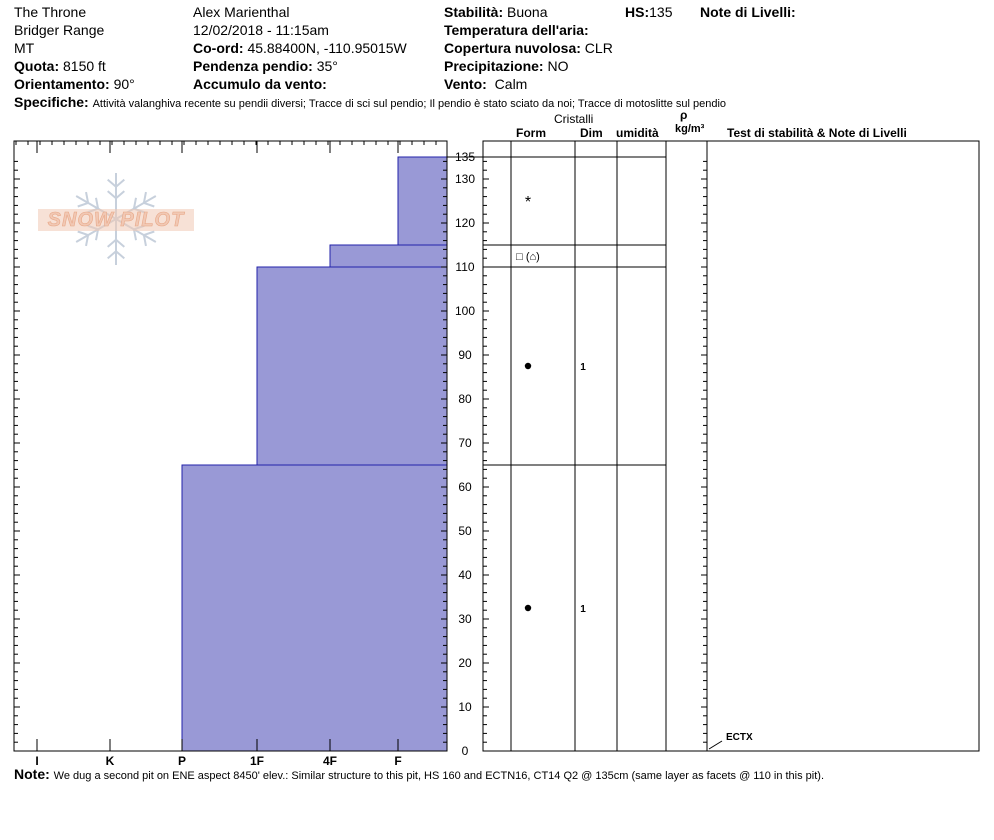 Image resolution: width=994 pixels, height=840 pixels. I want to click on state: MT, so click(24, 48).